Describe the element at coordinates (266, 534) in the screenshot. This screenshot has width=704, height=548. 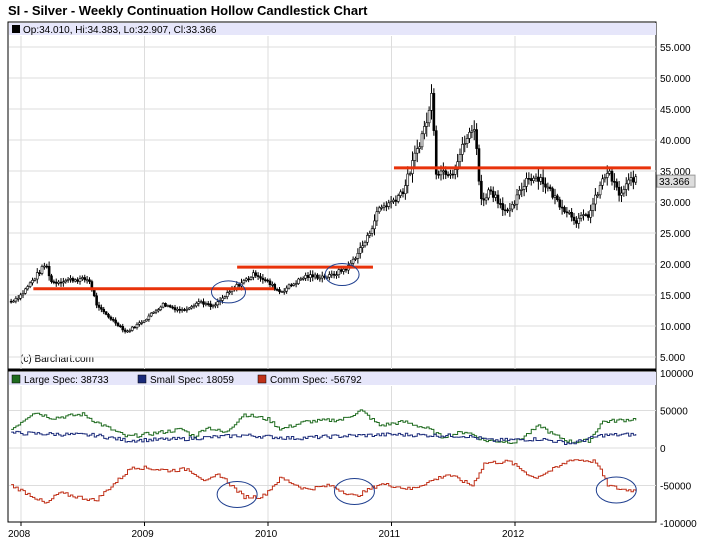
I see `x-tick-label: 2010` at that location.